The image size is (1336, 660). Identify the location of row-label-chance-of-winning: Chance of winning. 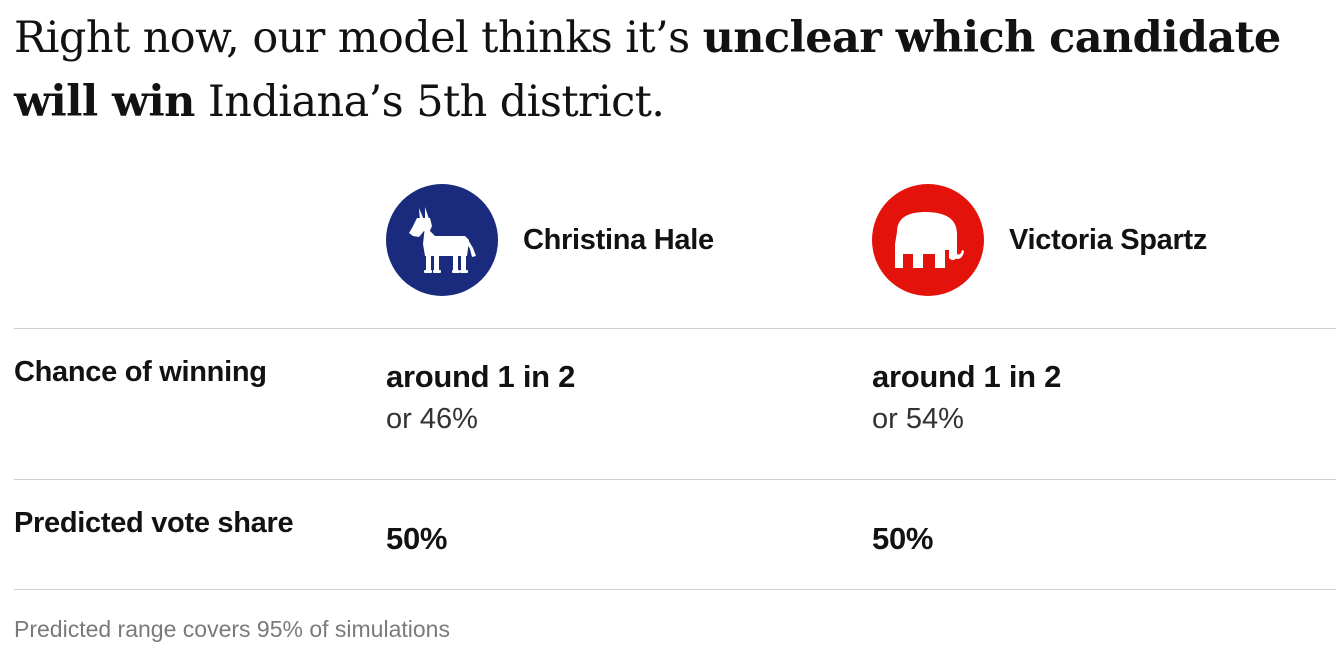
(140, 372).